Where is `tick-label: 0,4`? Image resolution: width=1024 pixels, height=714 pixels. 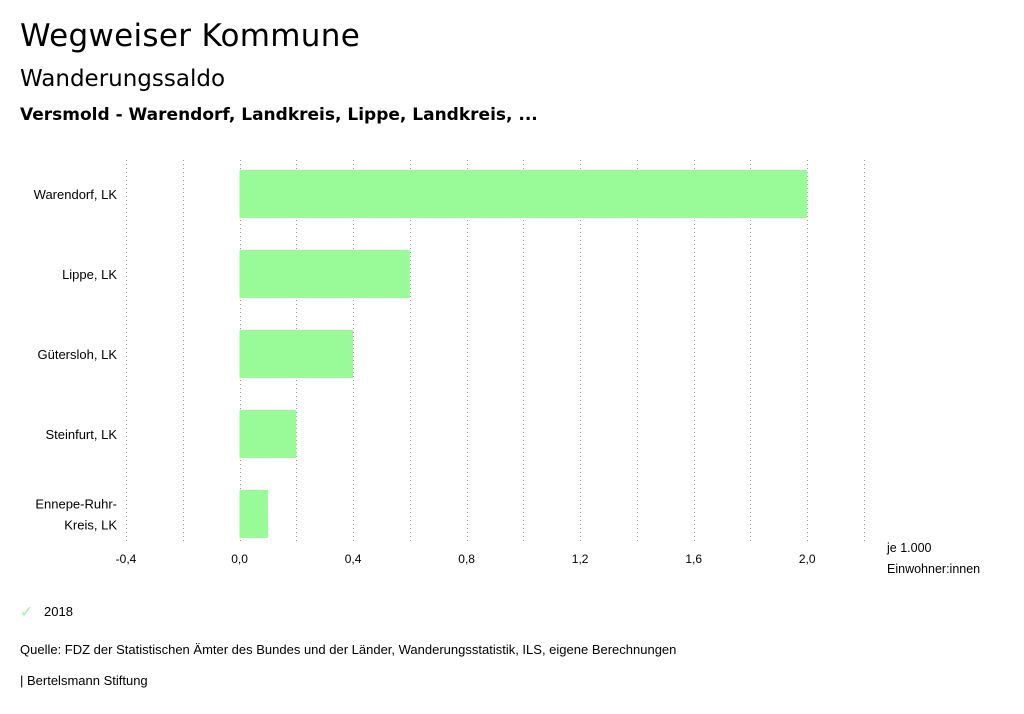
tick-label: 0,4 is located at coordinates (353, 559).